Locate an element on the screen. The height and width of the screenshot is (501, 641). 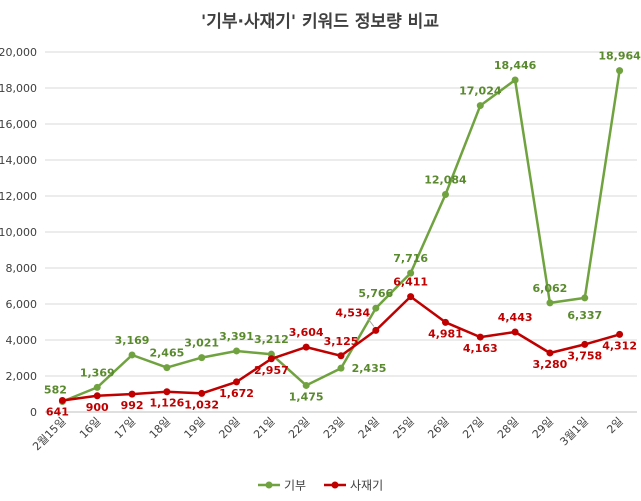
x-tick-label: 28일 is located at coordinates (507, 427).